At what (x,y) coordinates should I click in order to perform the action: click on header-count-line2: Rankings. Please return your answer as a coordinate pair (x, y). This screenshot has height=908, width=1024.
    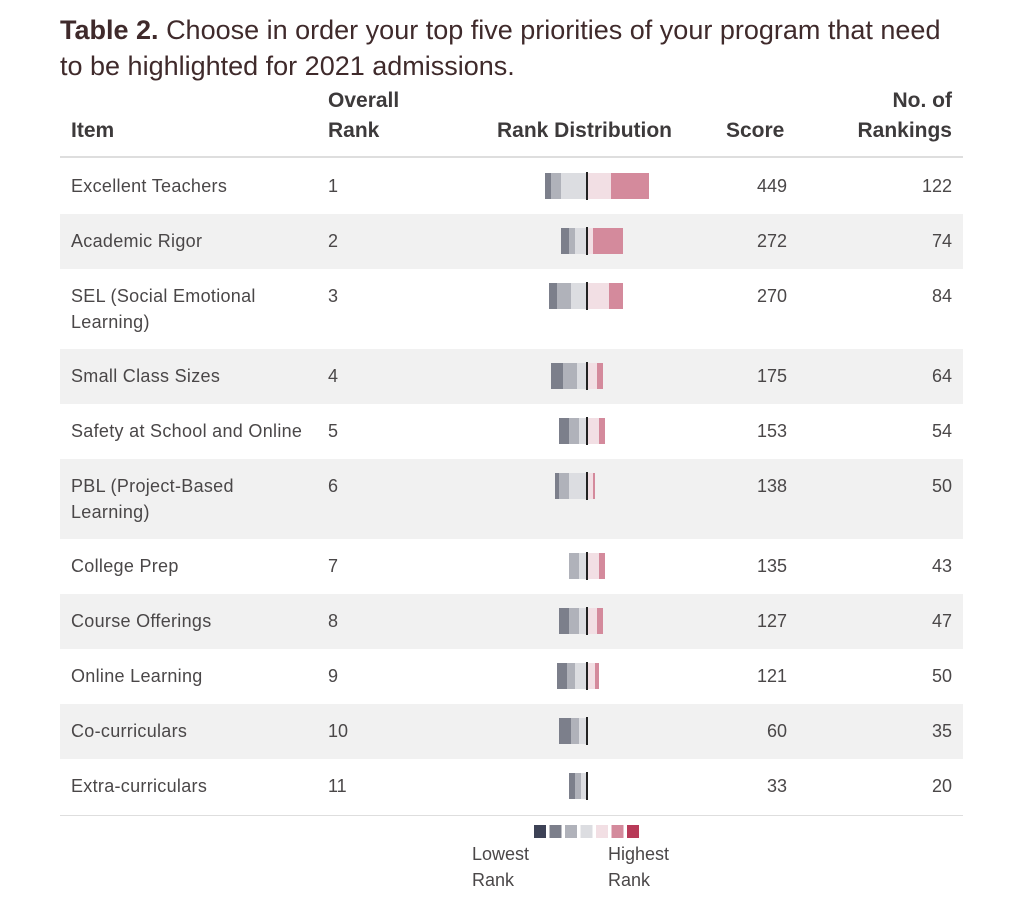
    Looking at the image, I should click on (904, 130).